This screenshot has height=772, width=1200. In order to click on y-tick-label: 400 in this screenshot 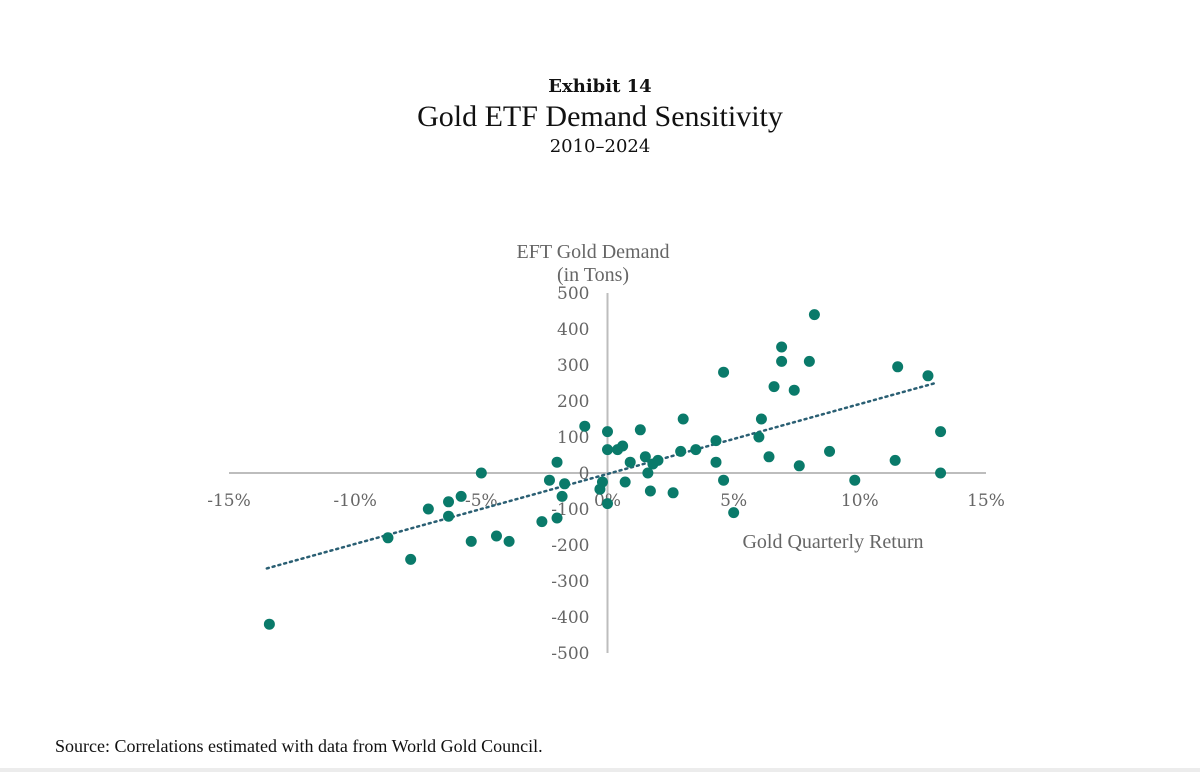, I will do `click(573, 330)`.